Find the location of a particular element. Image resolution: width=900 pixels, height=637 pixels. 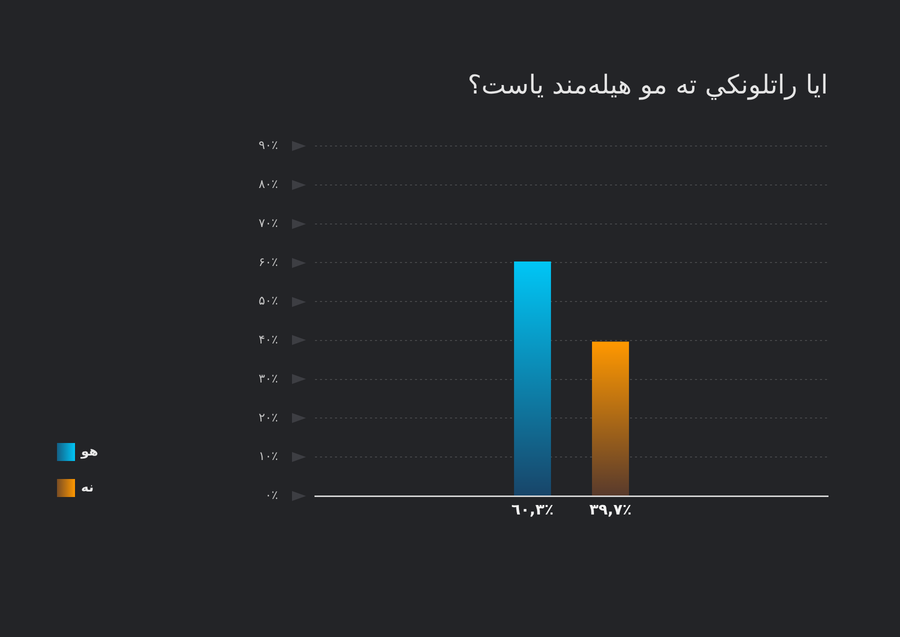

y-tick-label: ۶۰٪ is located at coordinates (268, 261).